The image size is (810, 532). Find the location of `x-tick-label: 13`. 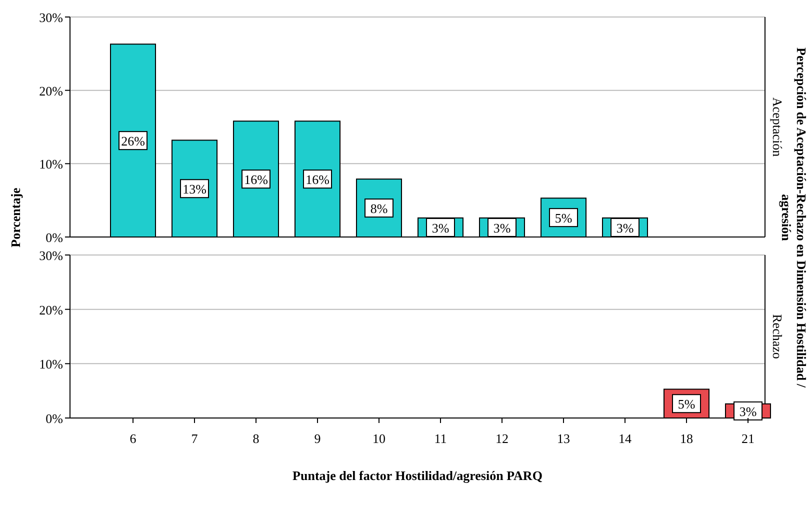

x-tick-label: 13 is located at coordinates (563, 438).